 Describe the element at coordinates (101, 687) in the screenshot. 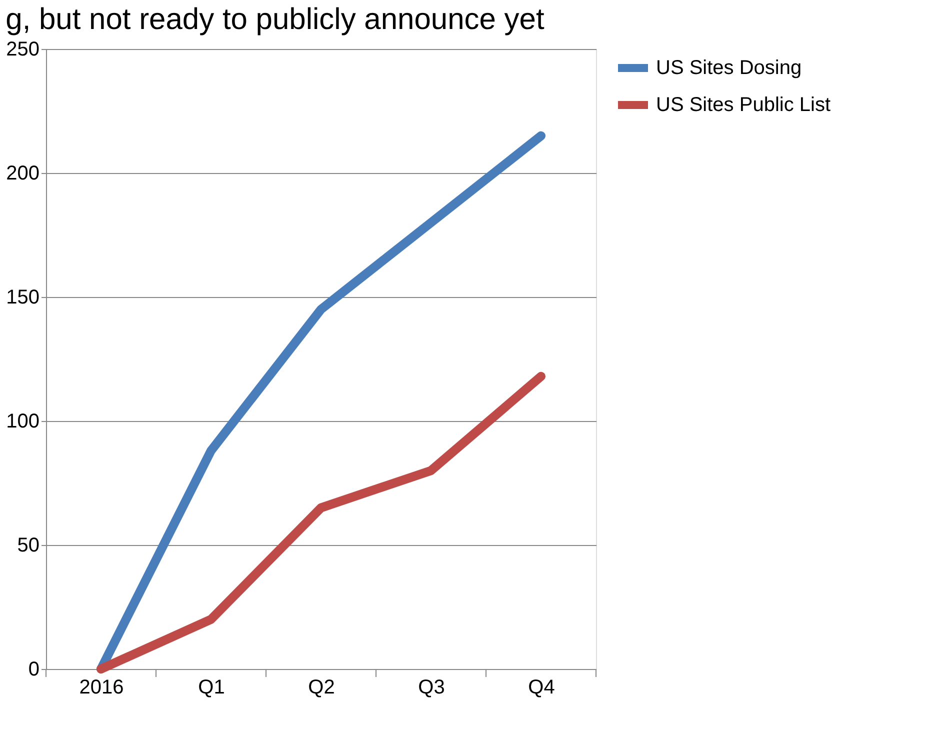

I see `x-tick-label: 2016` at that location.